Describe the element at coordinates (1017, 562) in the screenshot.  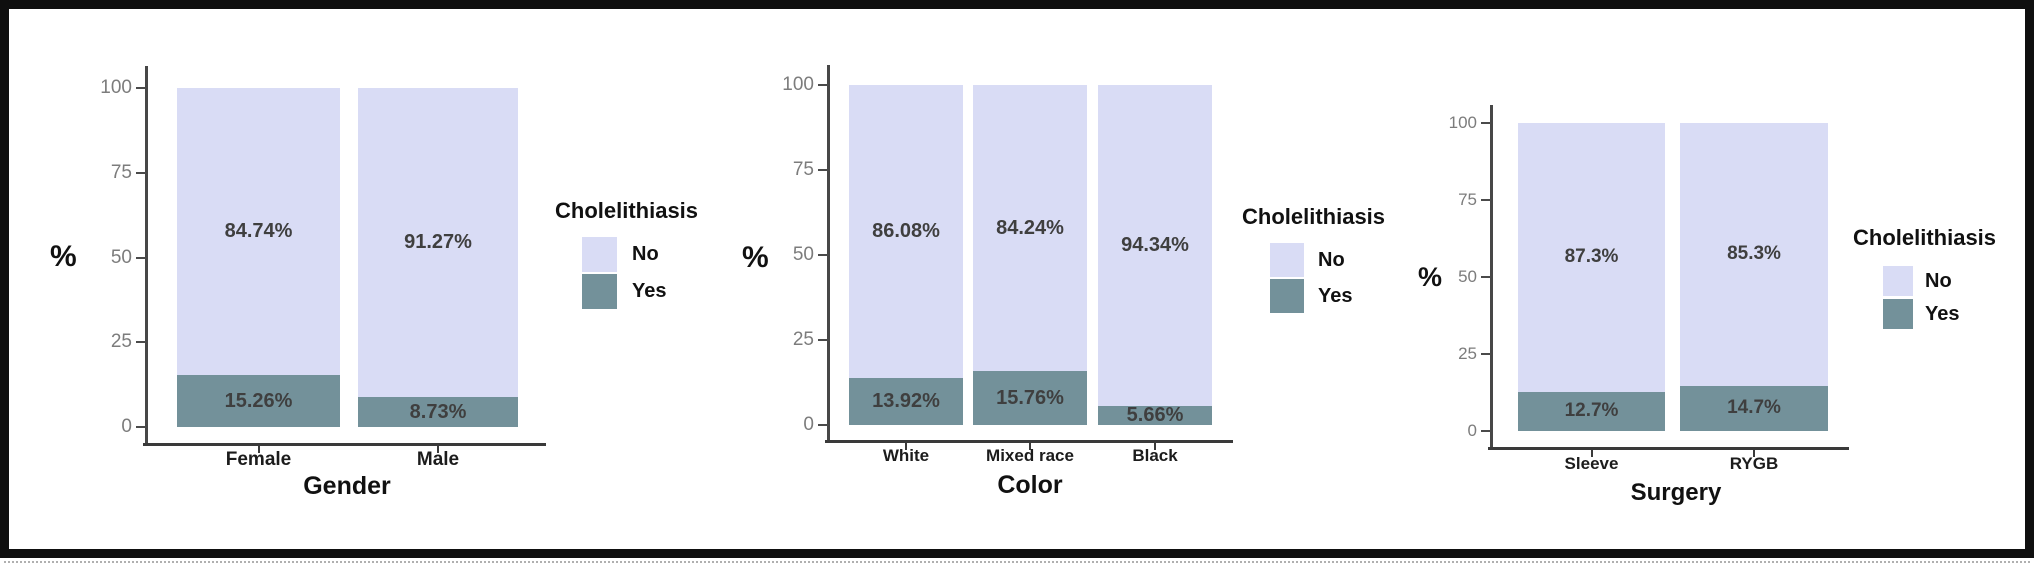
I see `selection-dots-artifact` at that location.